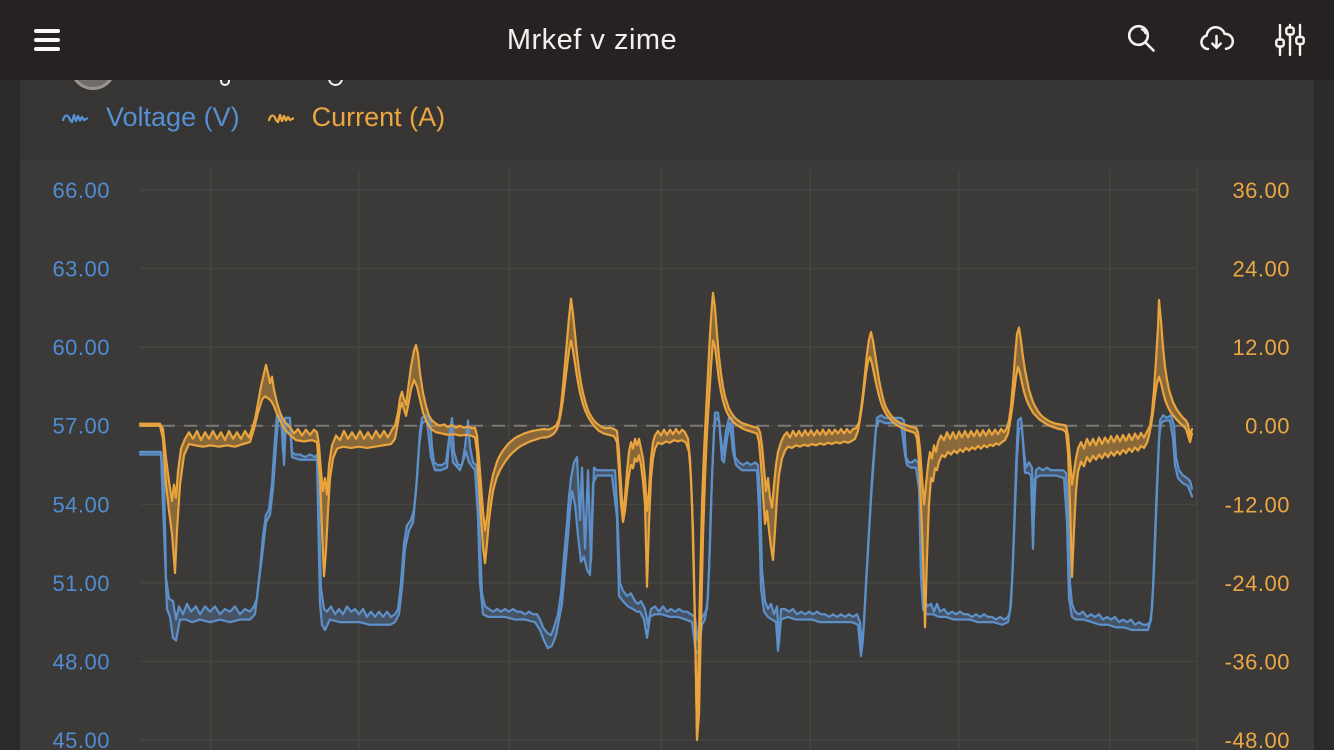  I want to click on cloud-download-icon, so click(1216, 40).